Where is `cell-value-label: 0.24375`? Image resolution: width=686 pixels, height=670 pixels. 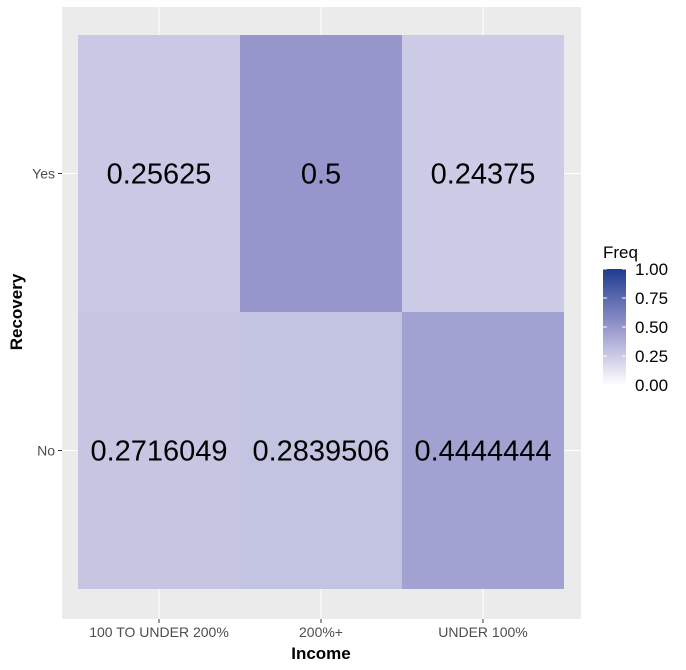
cell-value-label: 0.24375 is located at coordinates (483, 175).